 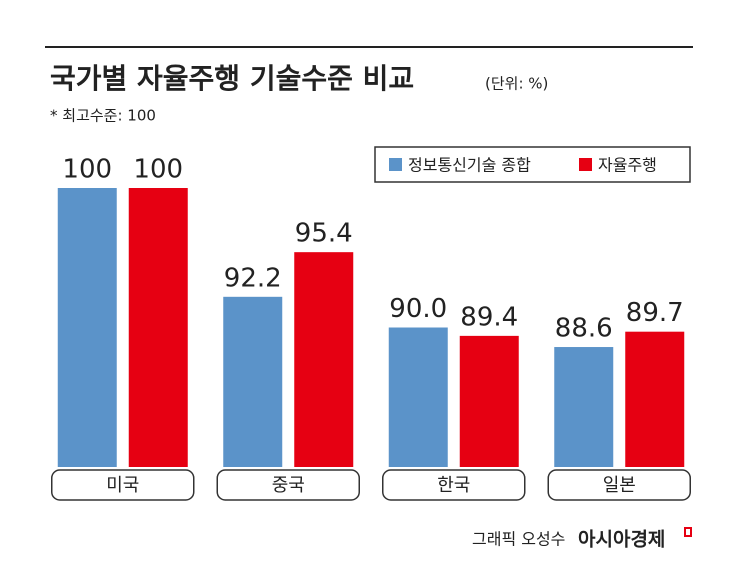 What do you see at coordinates (103, 116) in the screenshot?
I see `note: * 최고수준: 100` at bounding box center [103, 116].